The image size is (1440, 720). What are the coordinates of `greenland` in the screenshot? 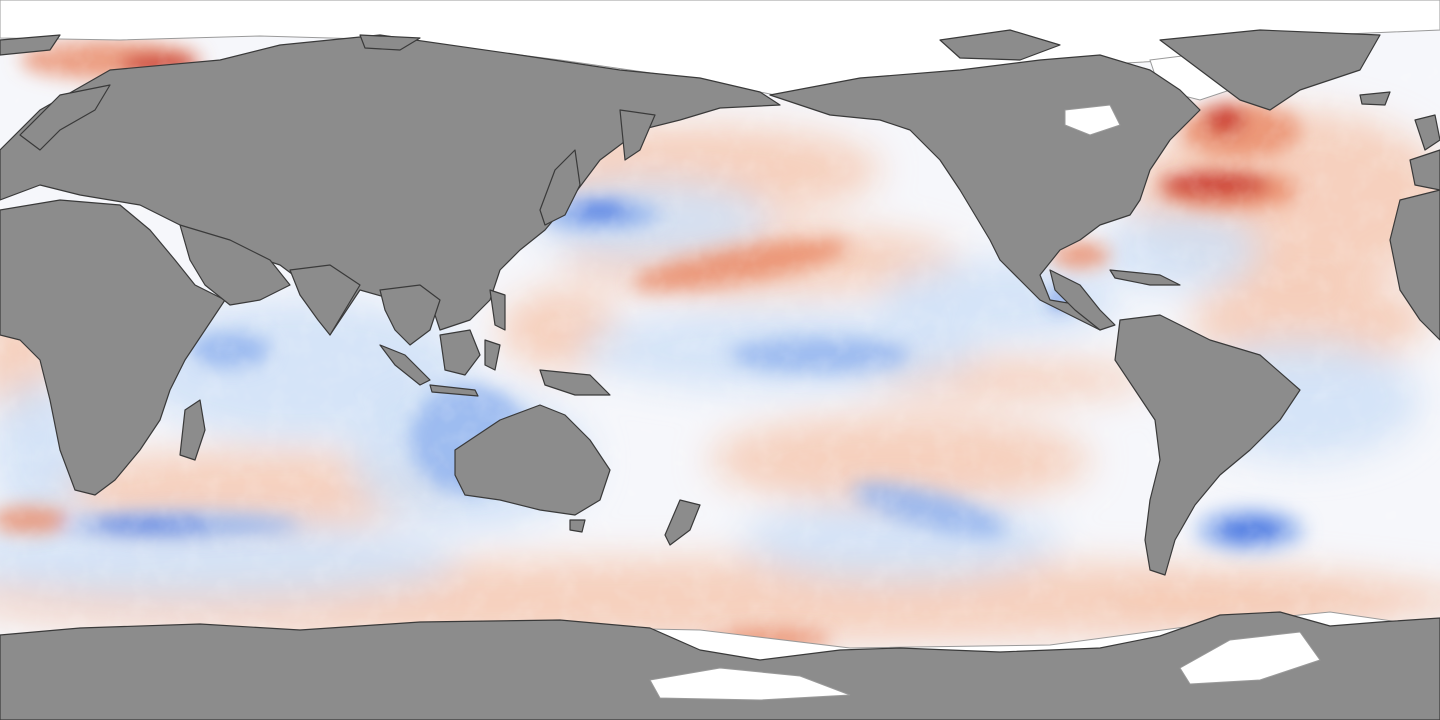 It's located at (1270, 70).